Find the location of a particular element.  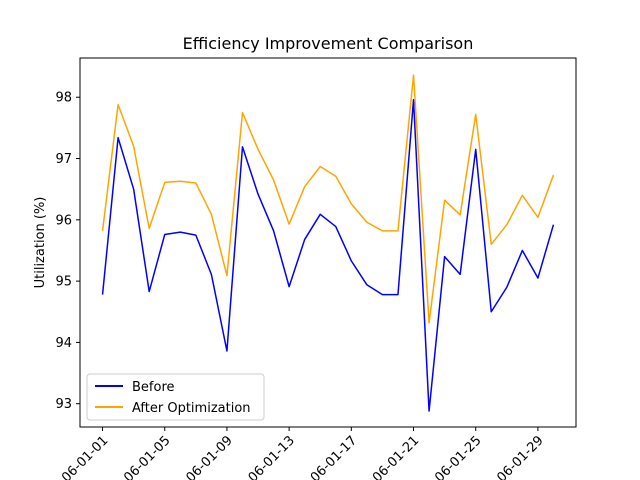

y-tick-label: 93 is located at coordinates (63, 404).